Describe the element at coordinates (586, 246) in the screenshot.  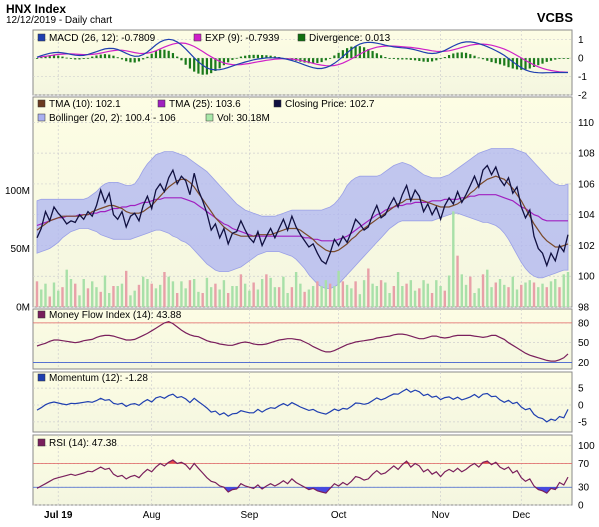
I see `y-tick-label: 102` at that location.